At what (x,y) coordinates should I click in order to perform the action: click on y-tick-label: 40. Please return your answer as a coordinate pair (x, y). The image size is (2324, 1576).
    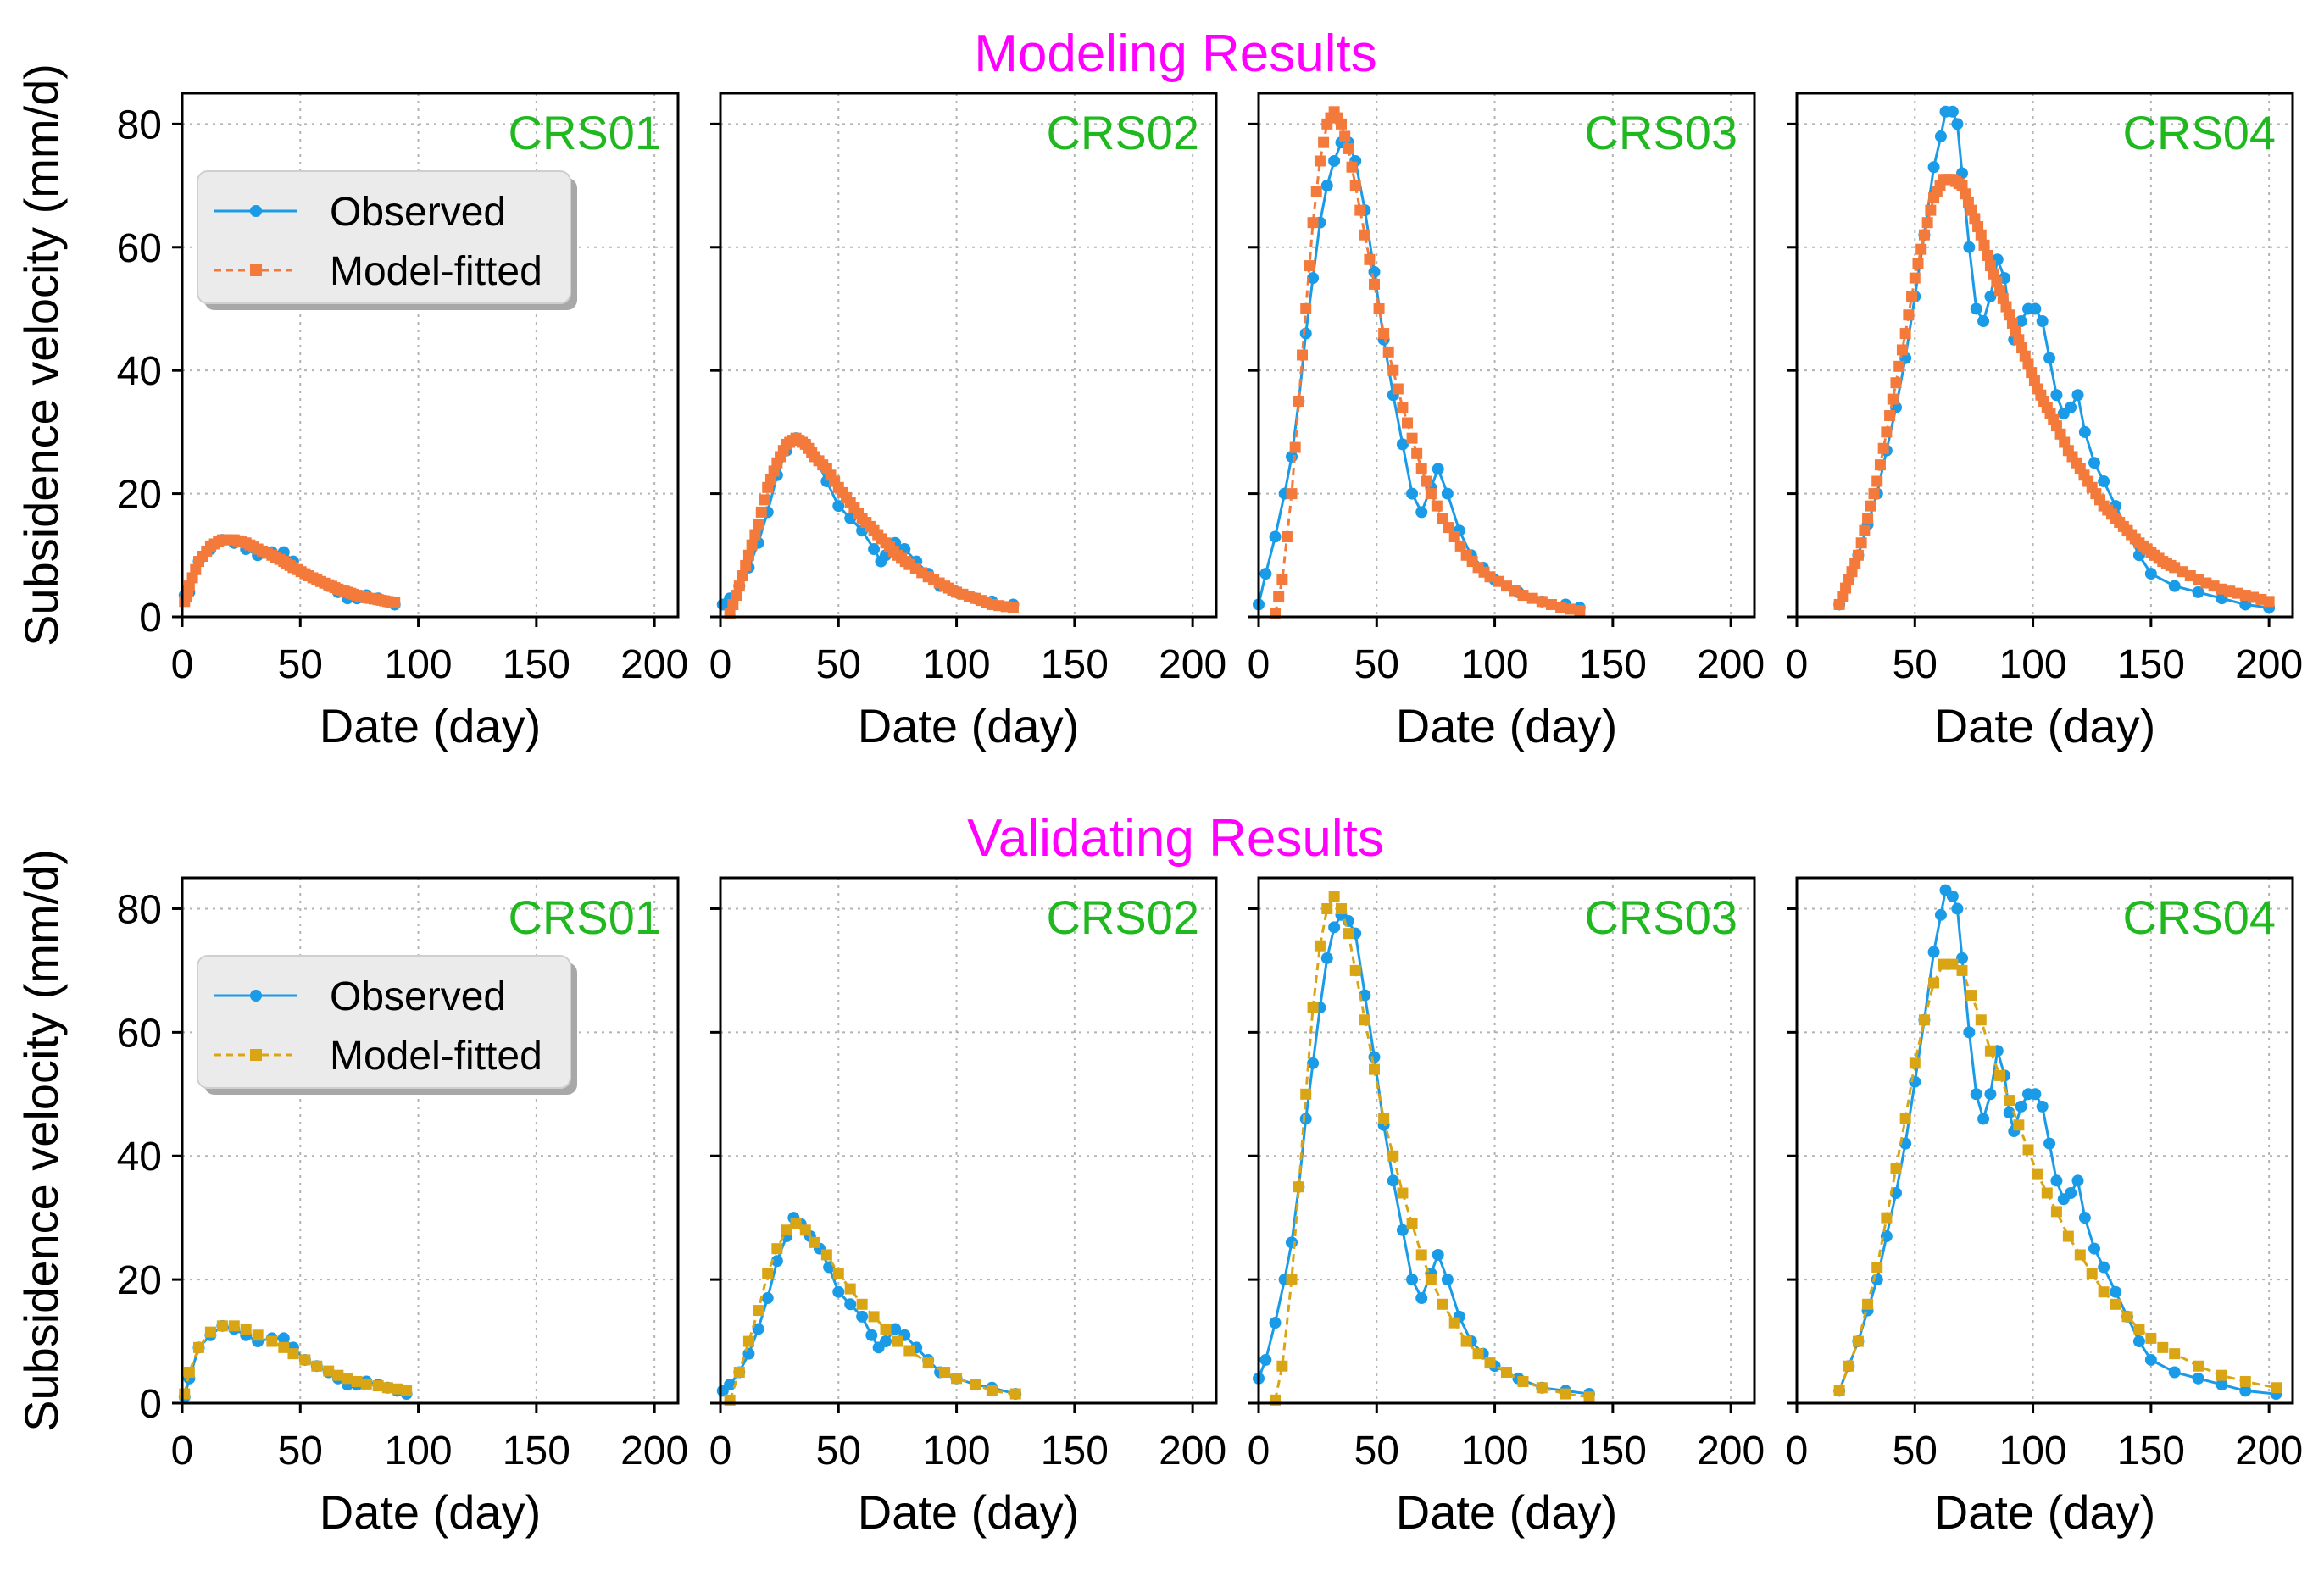
    Looking at the image, I should click on (140, 1157).